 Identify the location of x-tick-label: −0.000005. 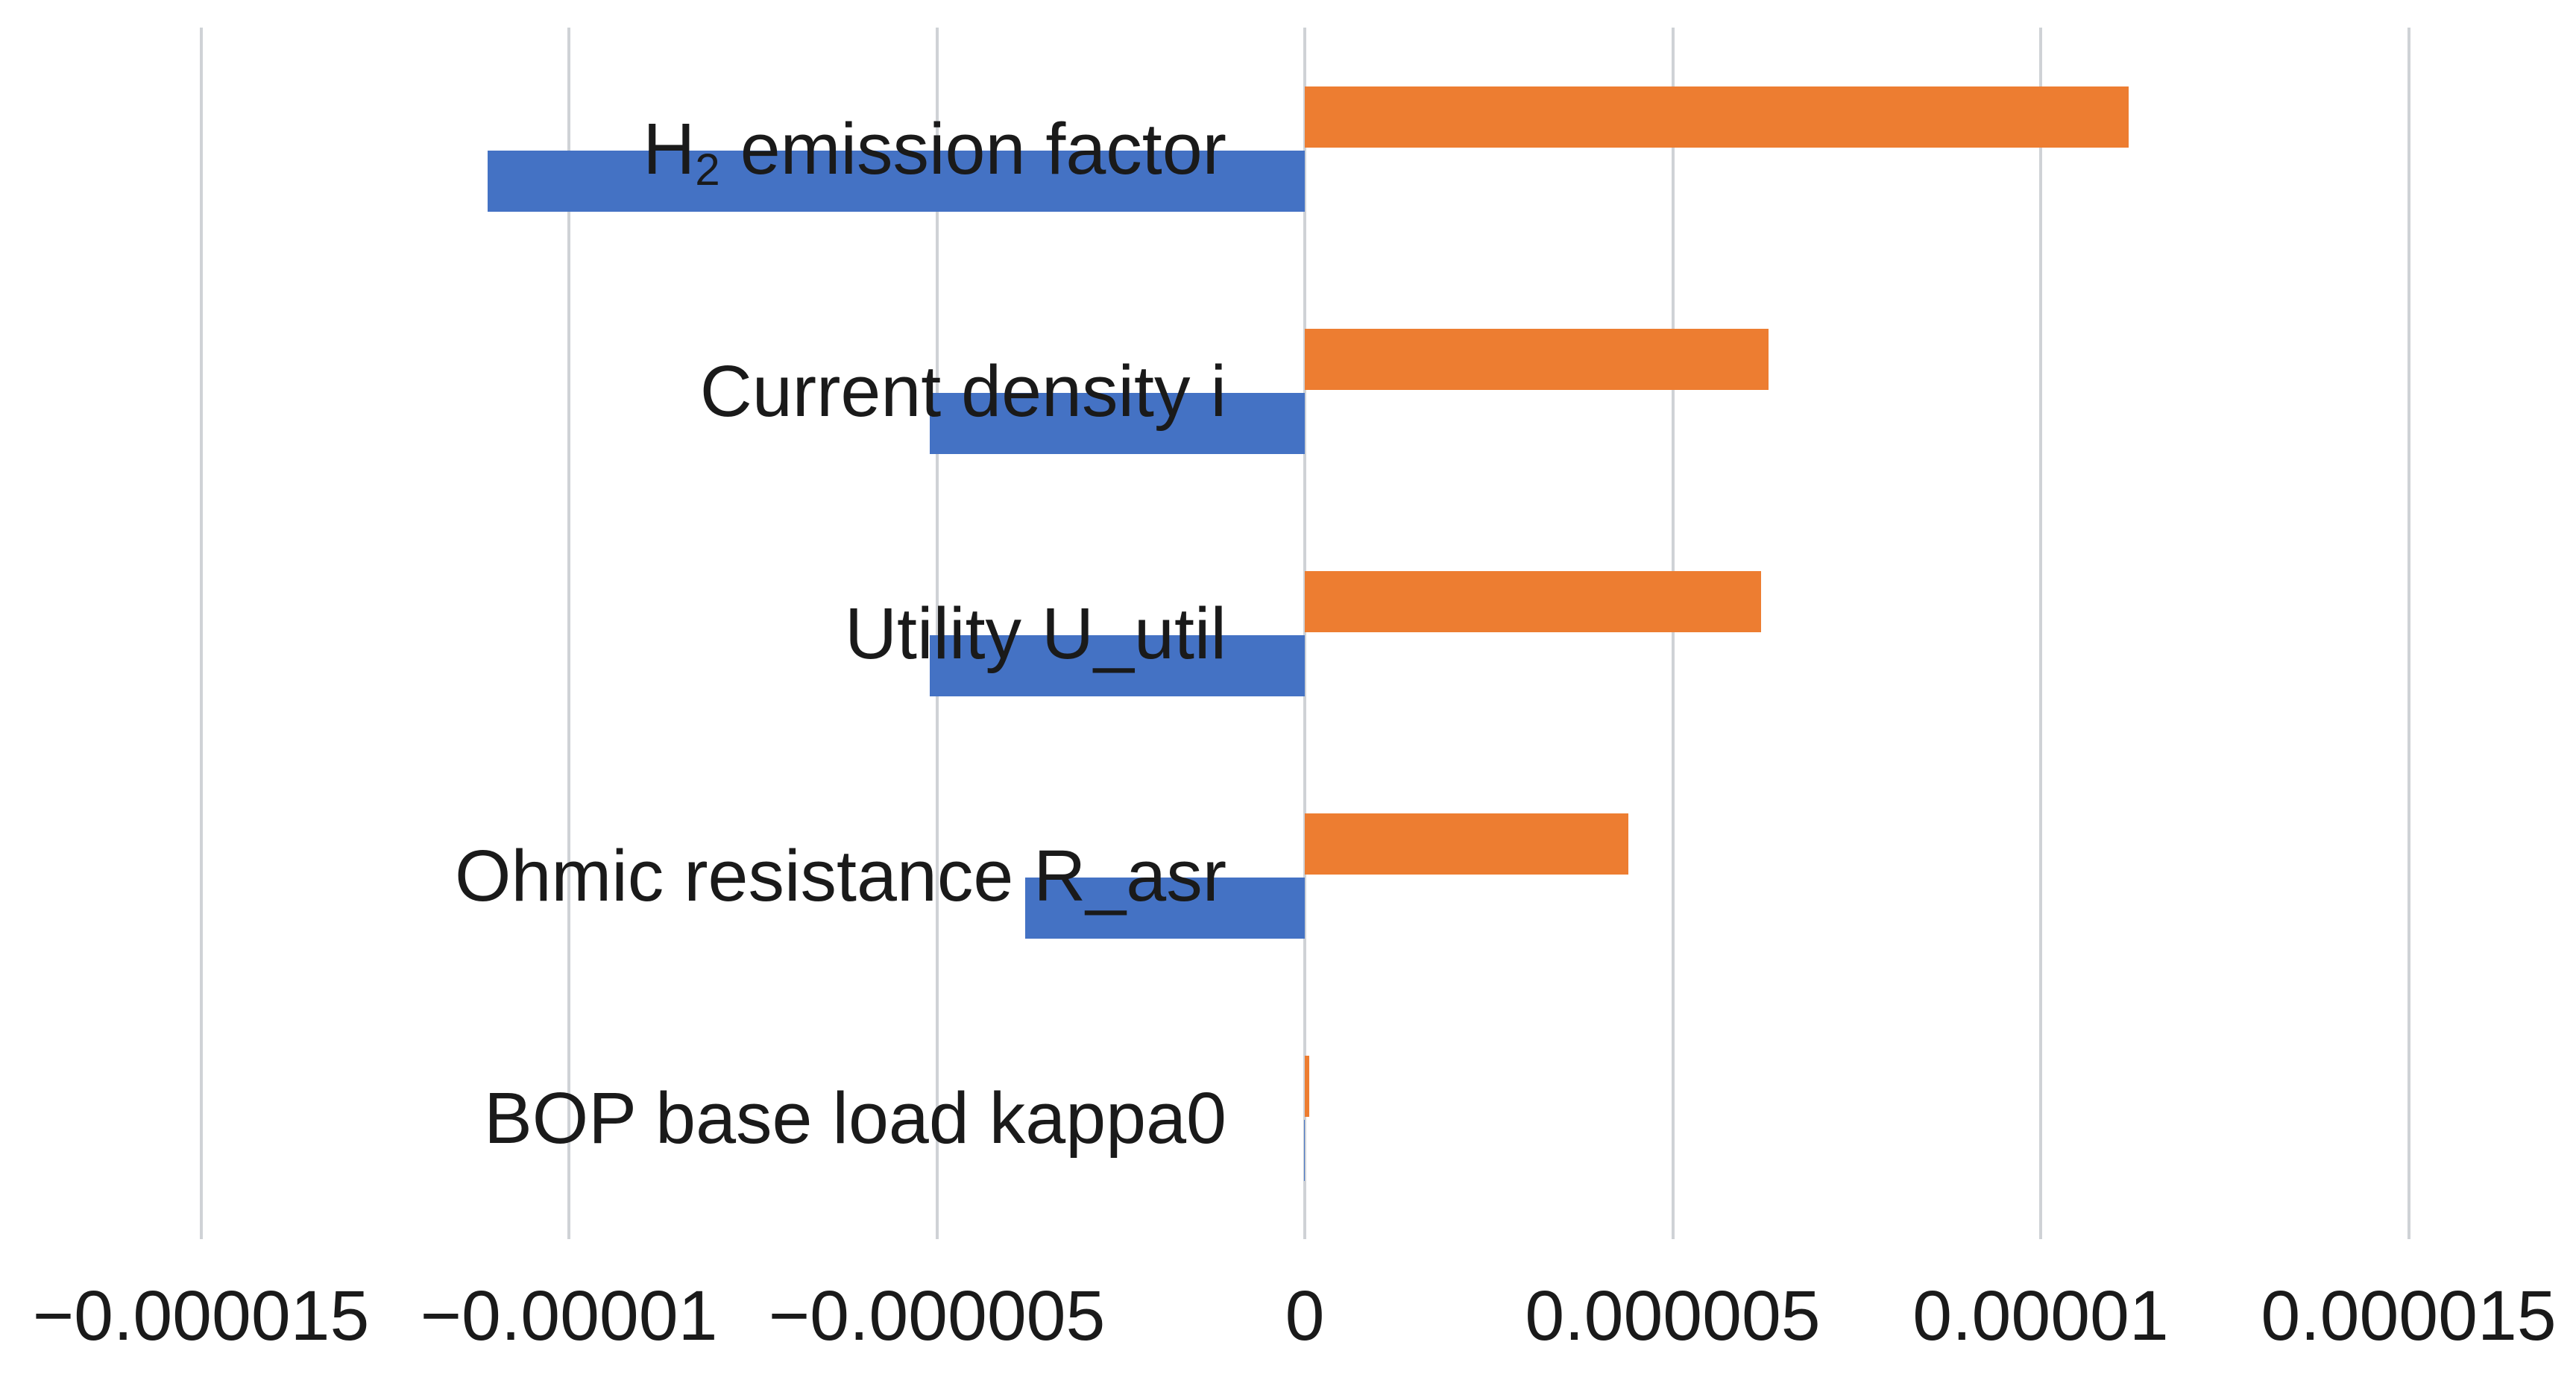
(937, 1315).